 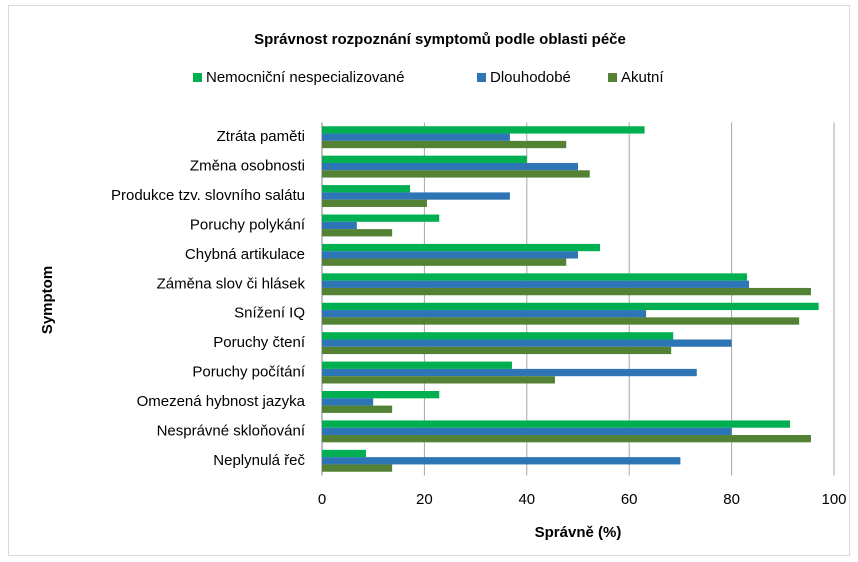 What do you see at coordinates (231, 283) in the screenshot?
I see `y-tick-label: Záměna slov či hlásek` at bounding box center [231, 283].